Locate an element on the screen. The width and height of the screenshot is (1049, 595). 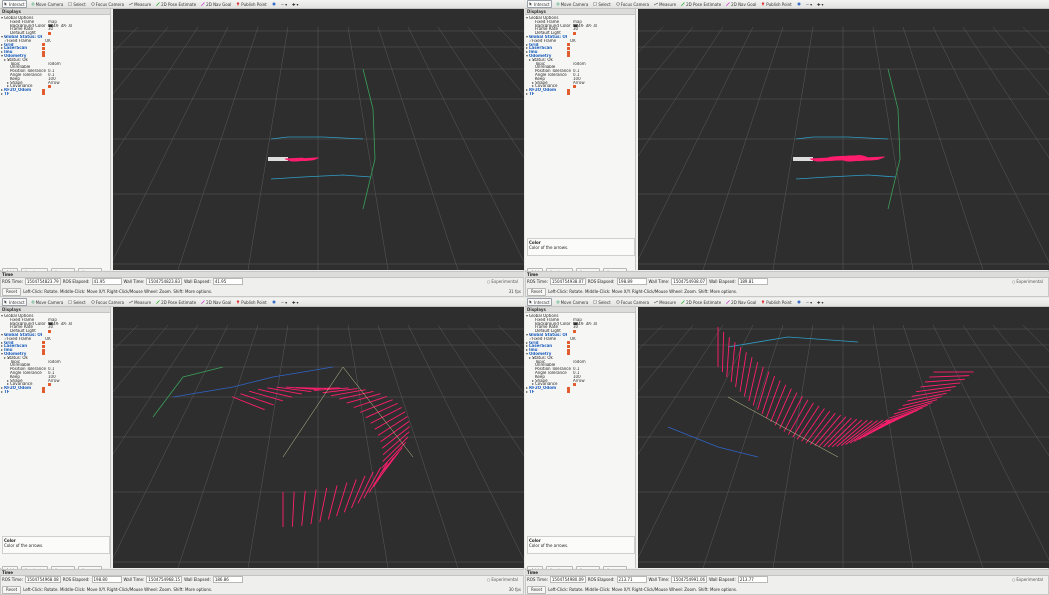
publish-point-tool: Publish Point is located at coordinates (776, 302).